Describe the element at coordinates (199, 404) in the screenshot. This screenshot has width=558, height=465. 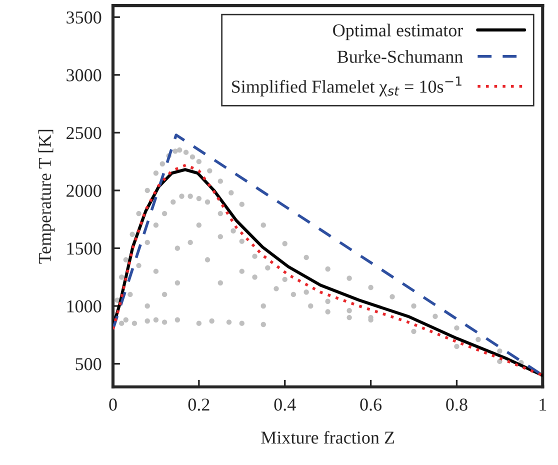
I see `x-tick-label: 0.2` at that location.